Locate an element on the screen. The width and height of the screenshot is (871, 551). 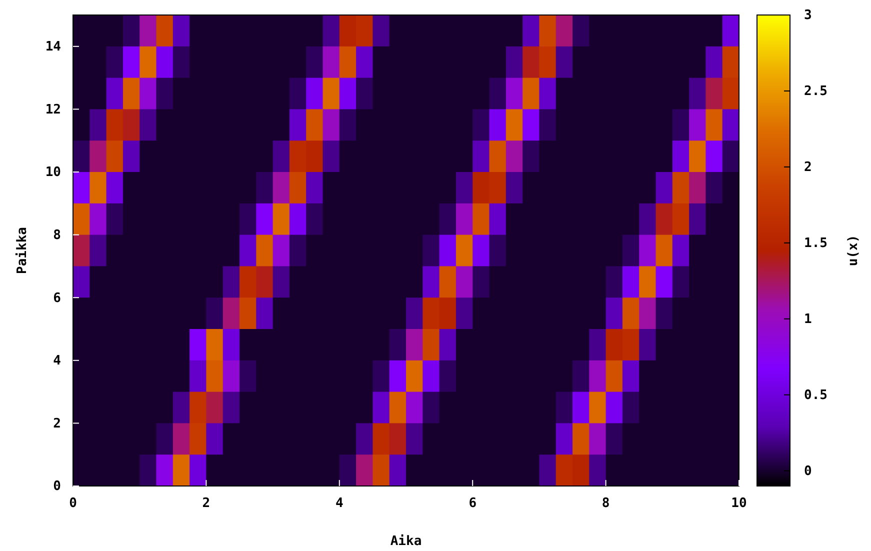
x-tick-label: 4 is located at coordinates (339, 504).